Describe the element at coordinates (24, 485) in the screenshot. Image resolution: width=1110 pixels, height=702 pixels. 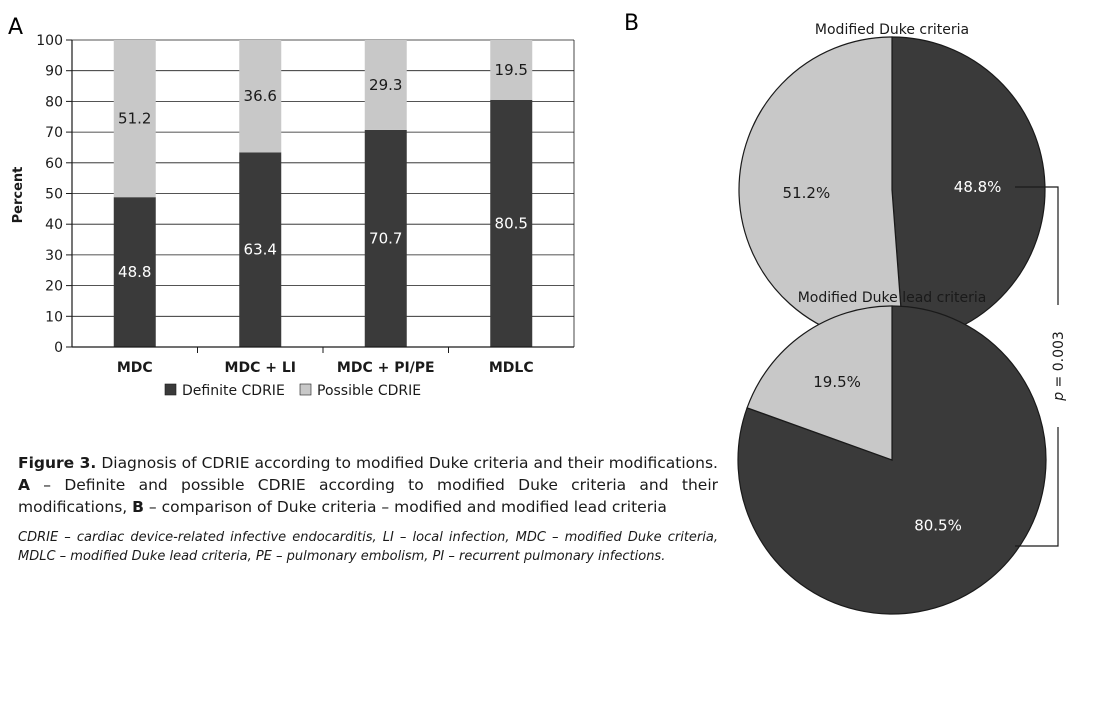
I see `caption-label-a: A` at that location.